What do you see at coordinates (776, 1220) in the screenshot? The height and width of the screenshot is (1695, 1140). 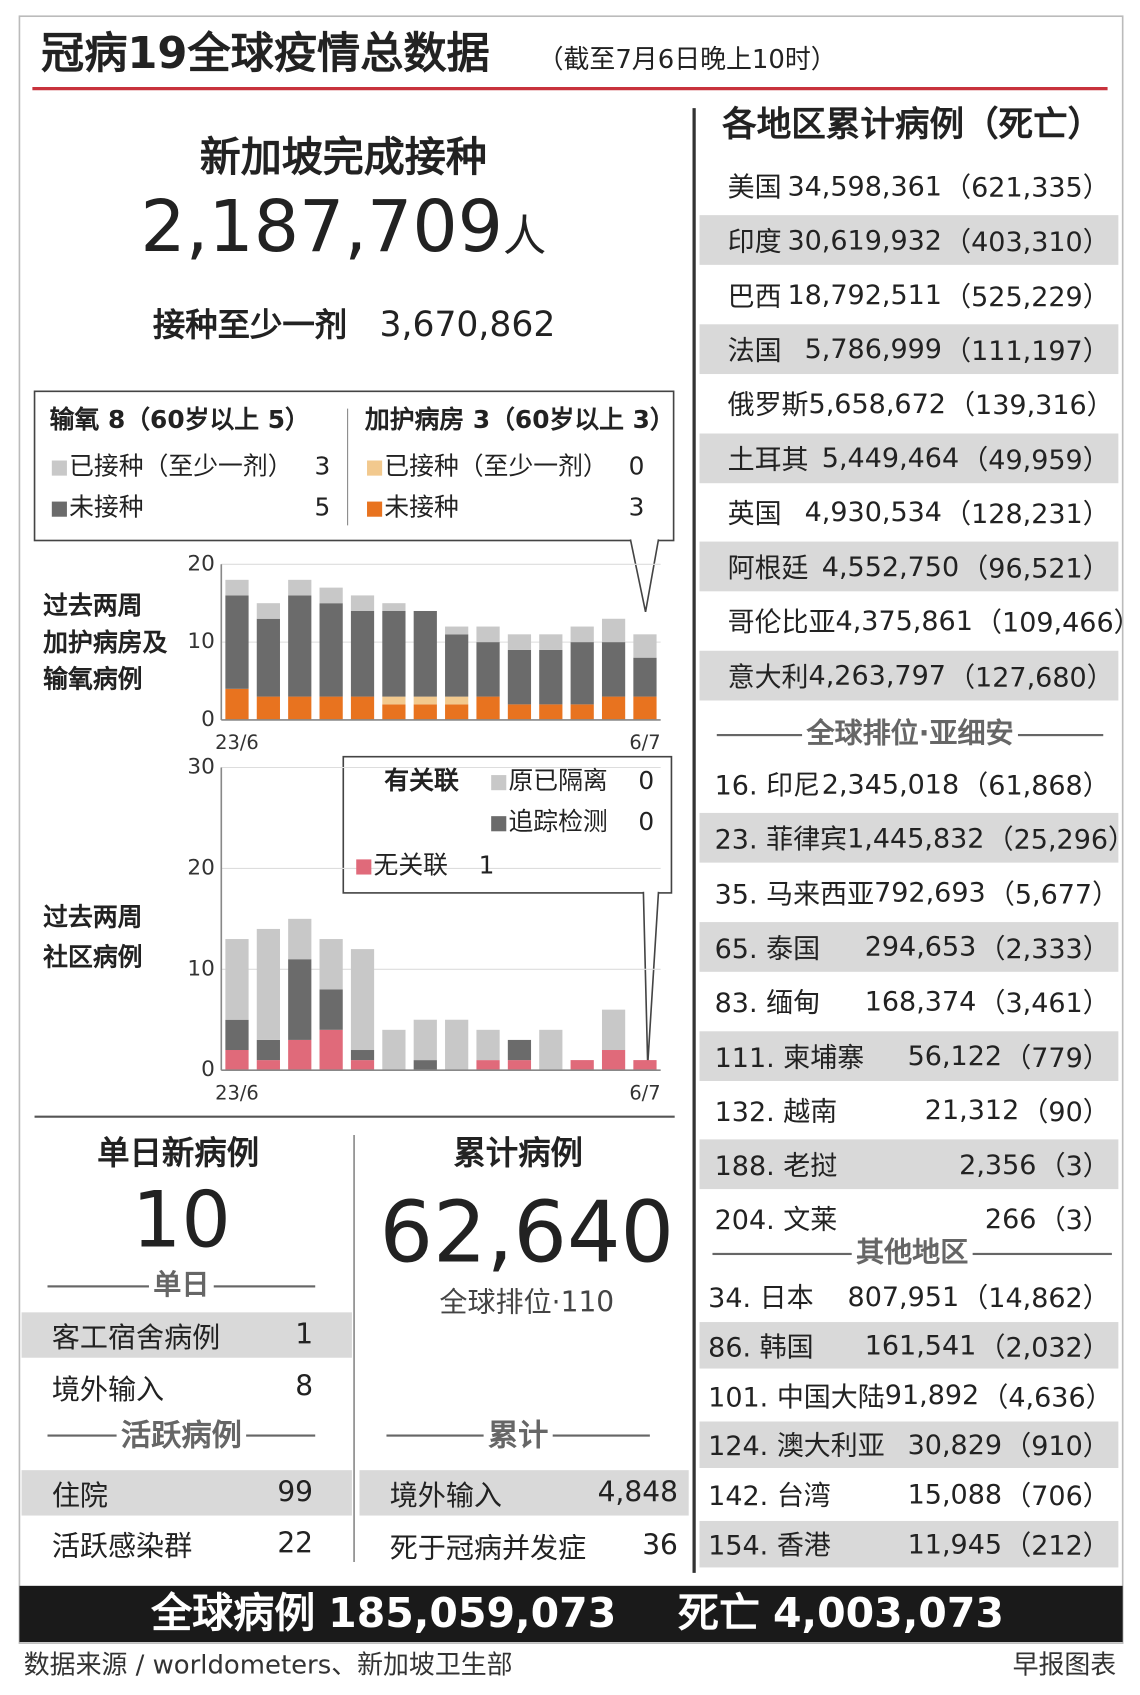 I see `country: 204. 文莱` at bounding box center [776, 1220].